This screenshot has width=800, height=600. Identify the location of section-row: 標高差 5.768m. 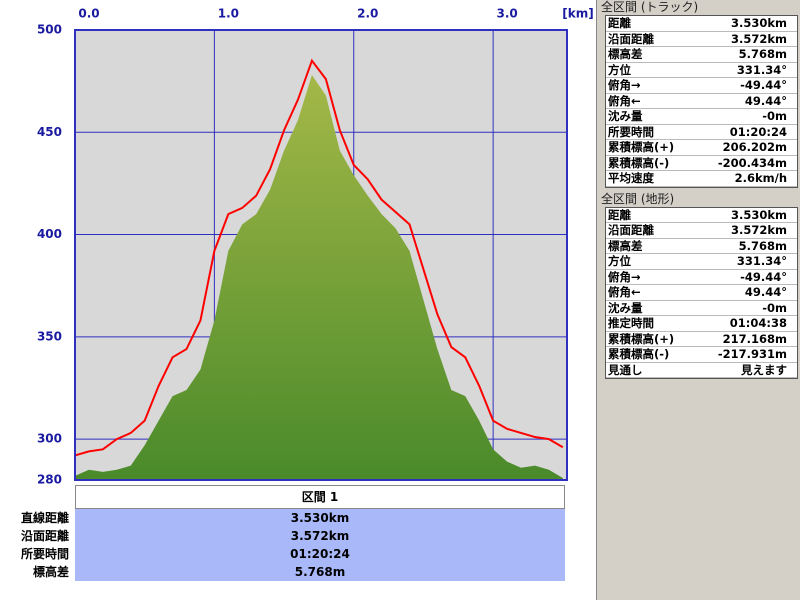
(282, 572).